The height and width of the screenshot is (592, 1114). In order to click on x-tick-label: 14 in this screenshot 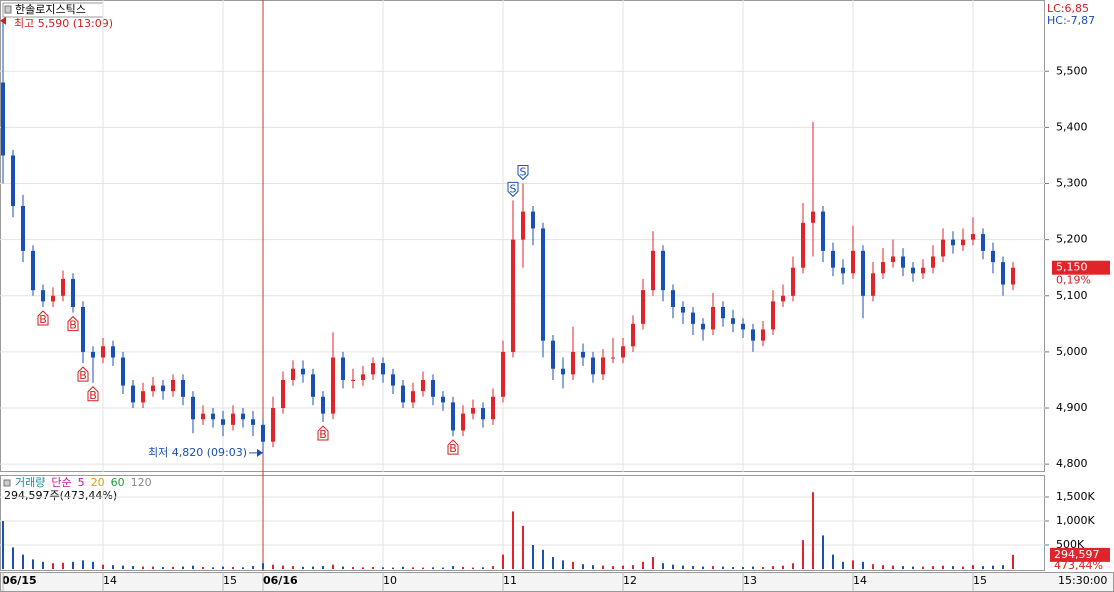, I will do `click(110, 580)`.